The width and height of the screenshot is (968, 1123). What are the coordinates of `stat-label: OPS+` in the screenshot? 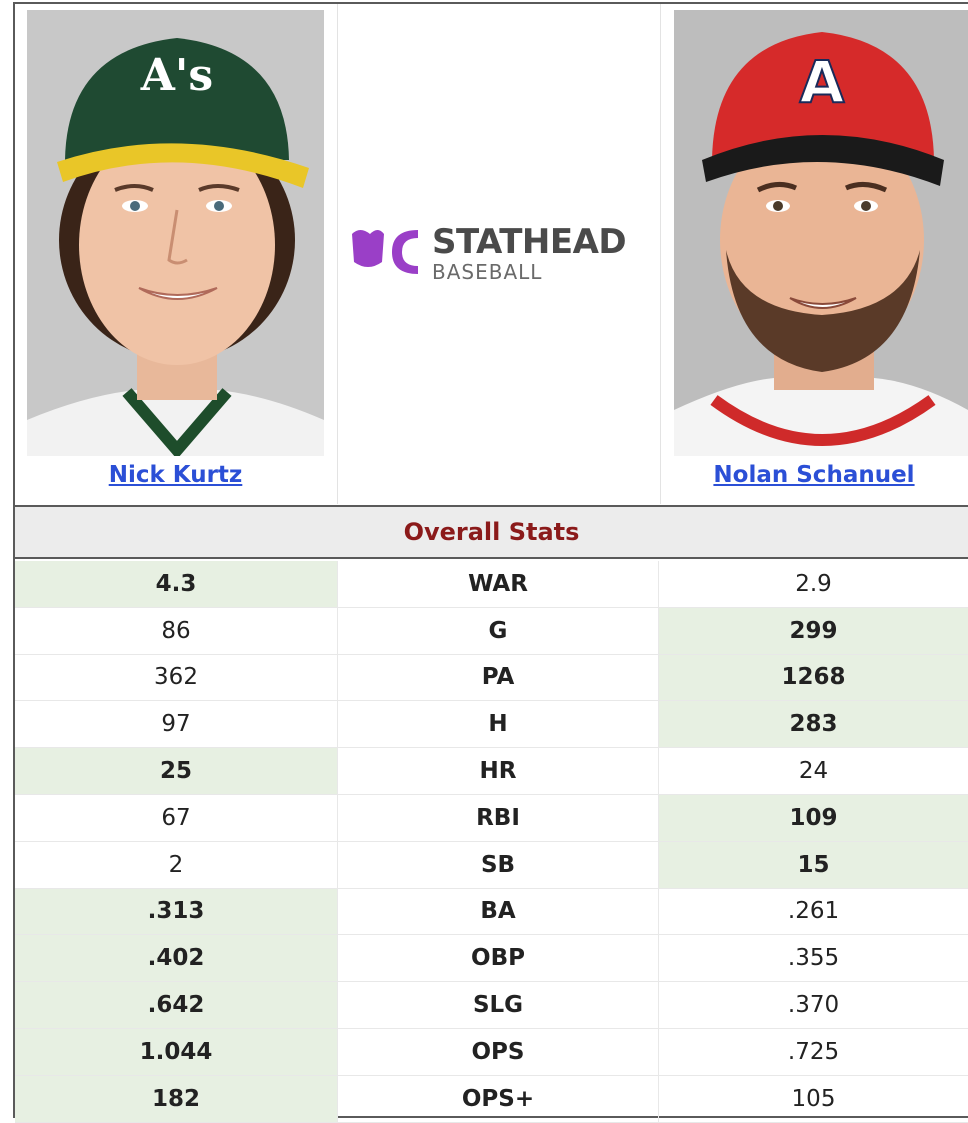 It's located at (498, 1099).